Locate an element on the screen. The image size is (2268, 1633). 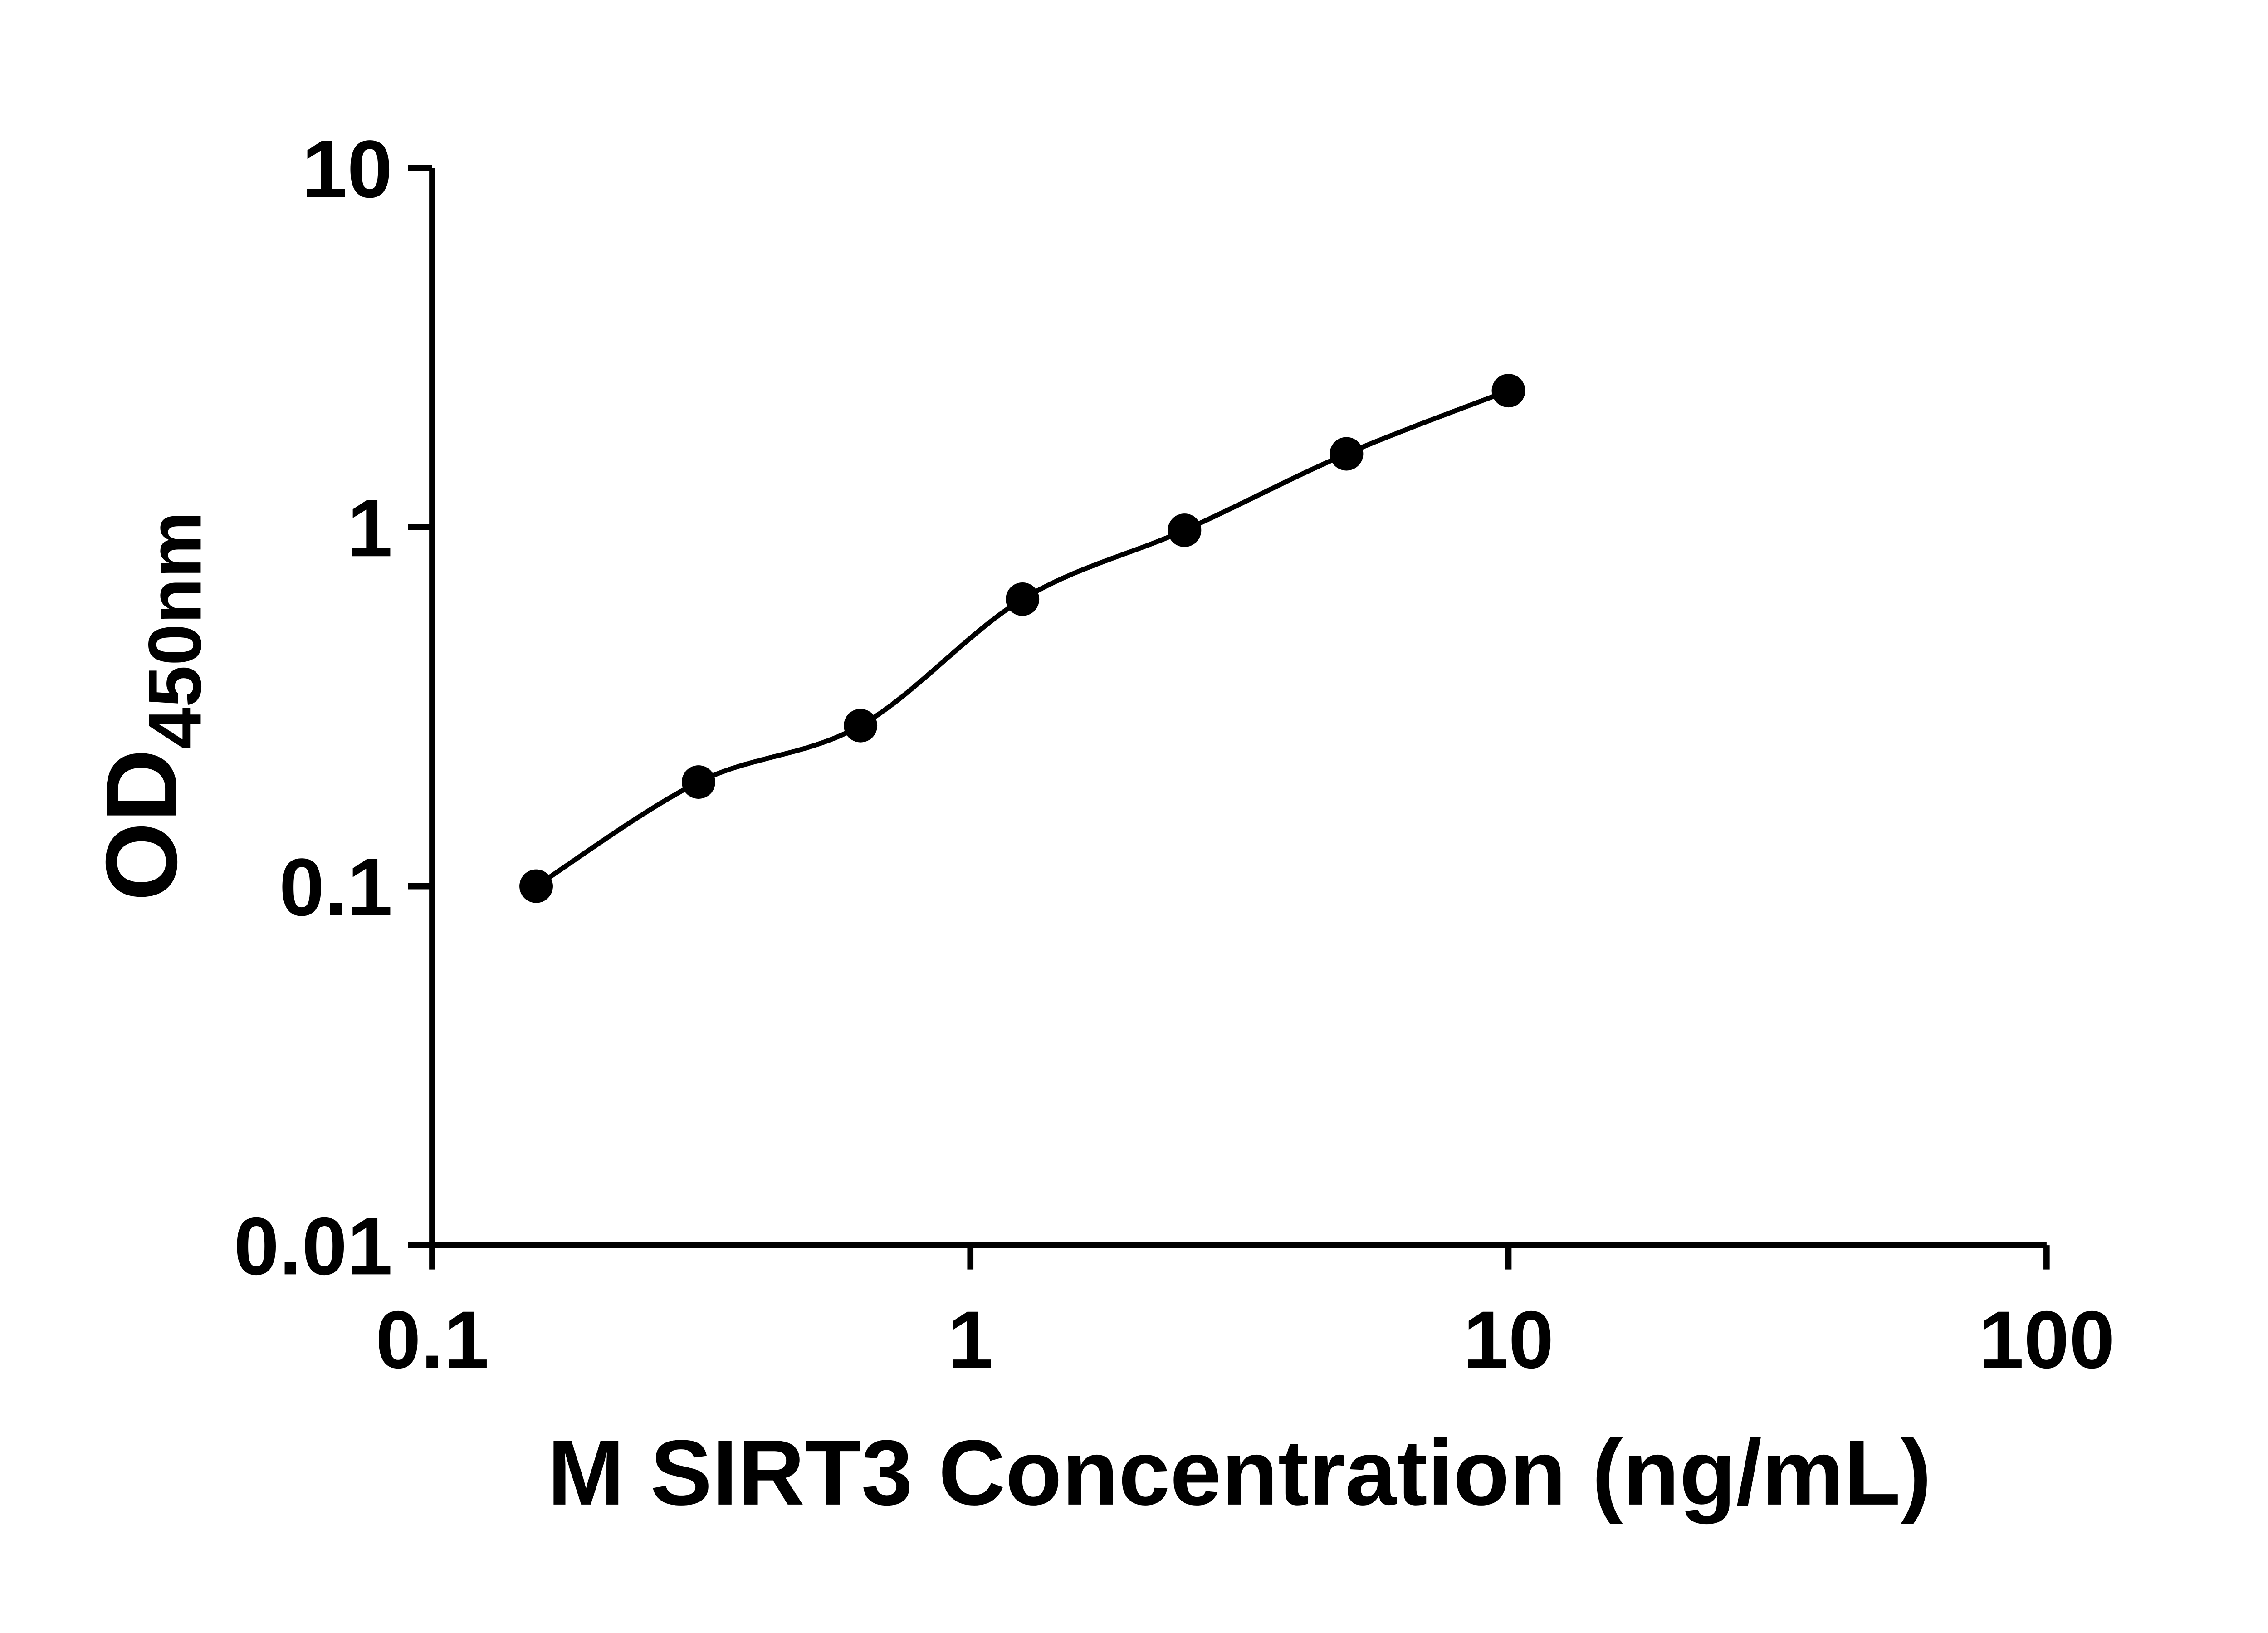
x-axis-tick-label: 100 is located at coordinates (2047, 1339).